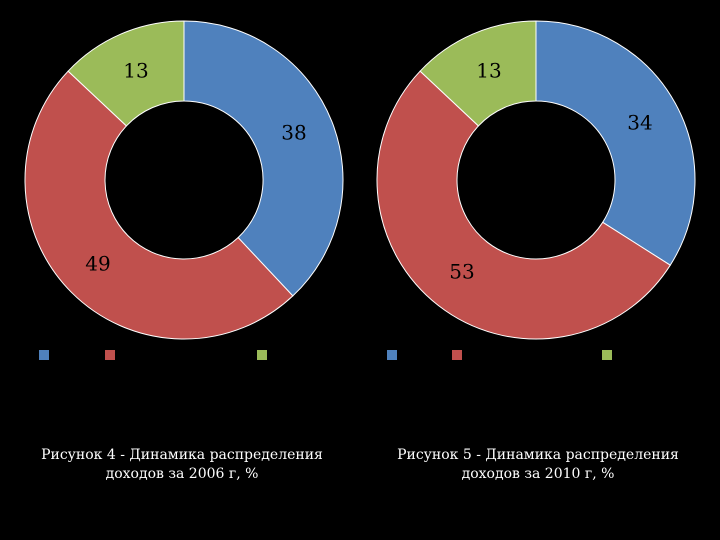 The width and height of the screenshot is (720, 540). Describe the element at coordinates (538, 474) in the screenshot. I see `caption-line-2: доходов за 2010 г, %` at that location.